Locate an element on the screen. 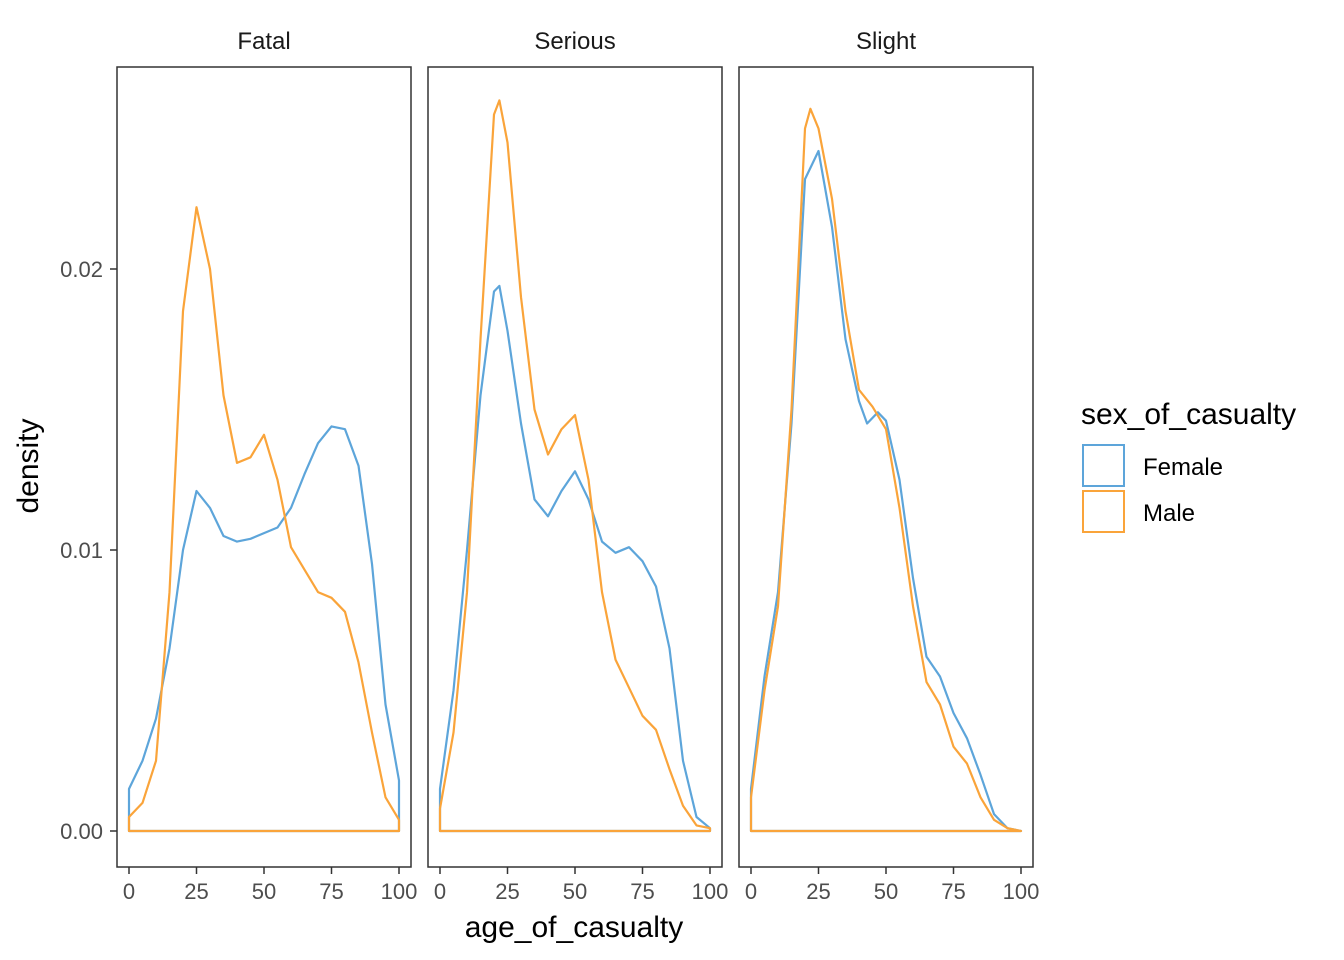  x-tick-label-fatal-0: 0 is located at coordinates (129, 891).